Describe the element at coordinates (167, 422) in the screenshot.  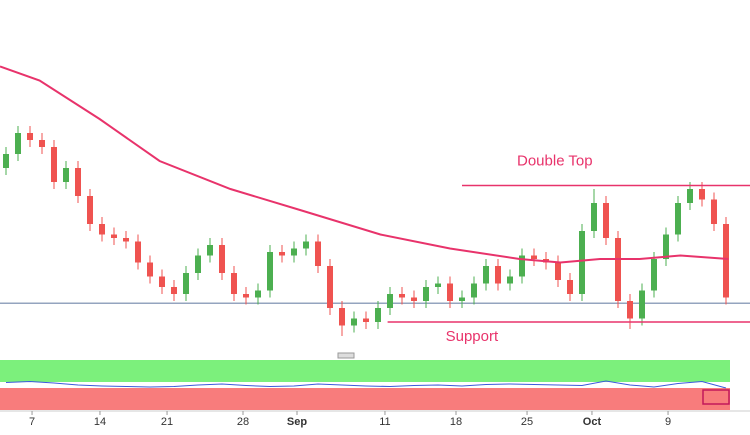
I see `x-tick-label: 21` at that location.